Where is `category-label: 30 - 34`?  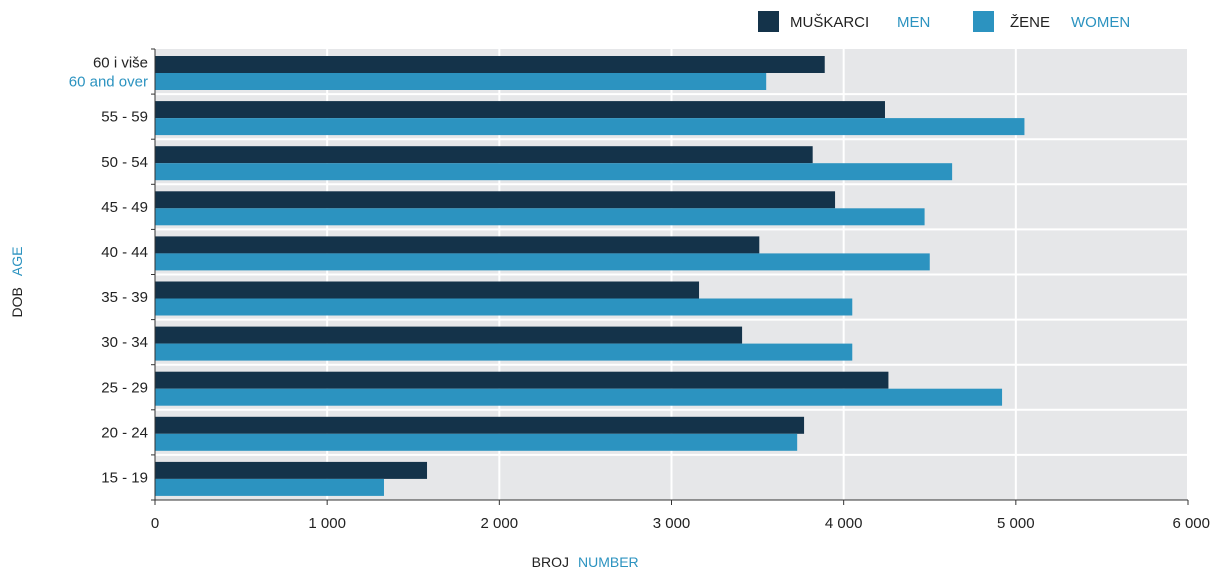 category-label: 30 - 34 is located at coordinates (124, 342).